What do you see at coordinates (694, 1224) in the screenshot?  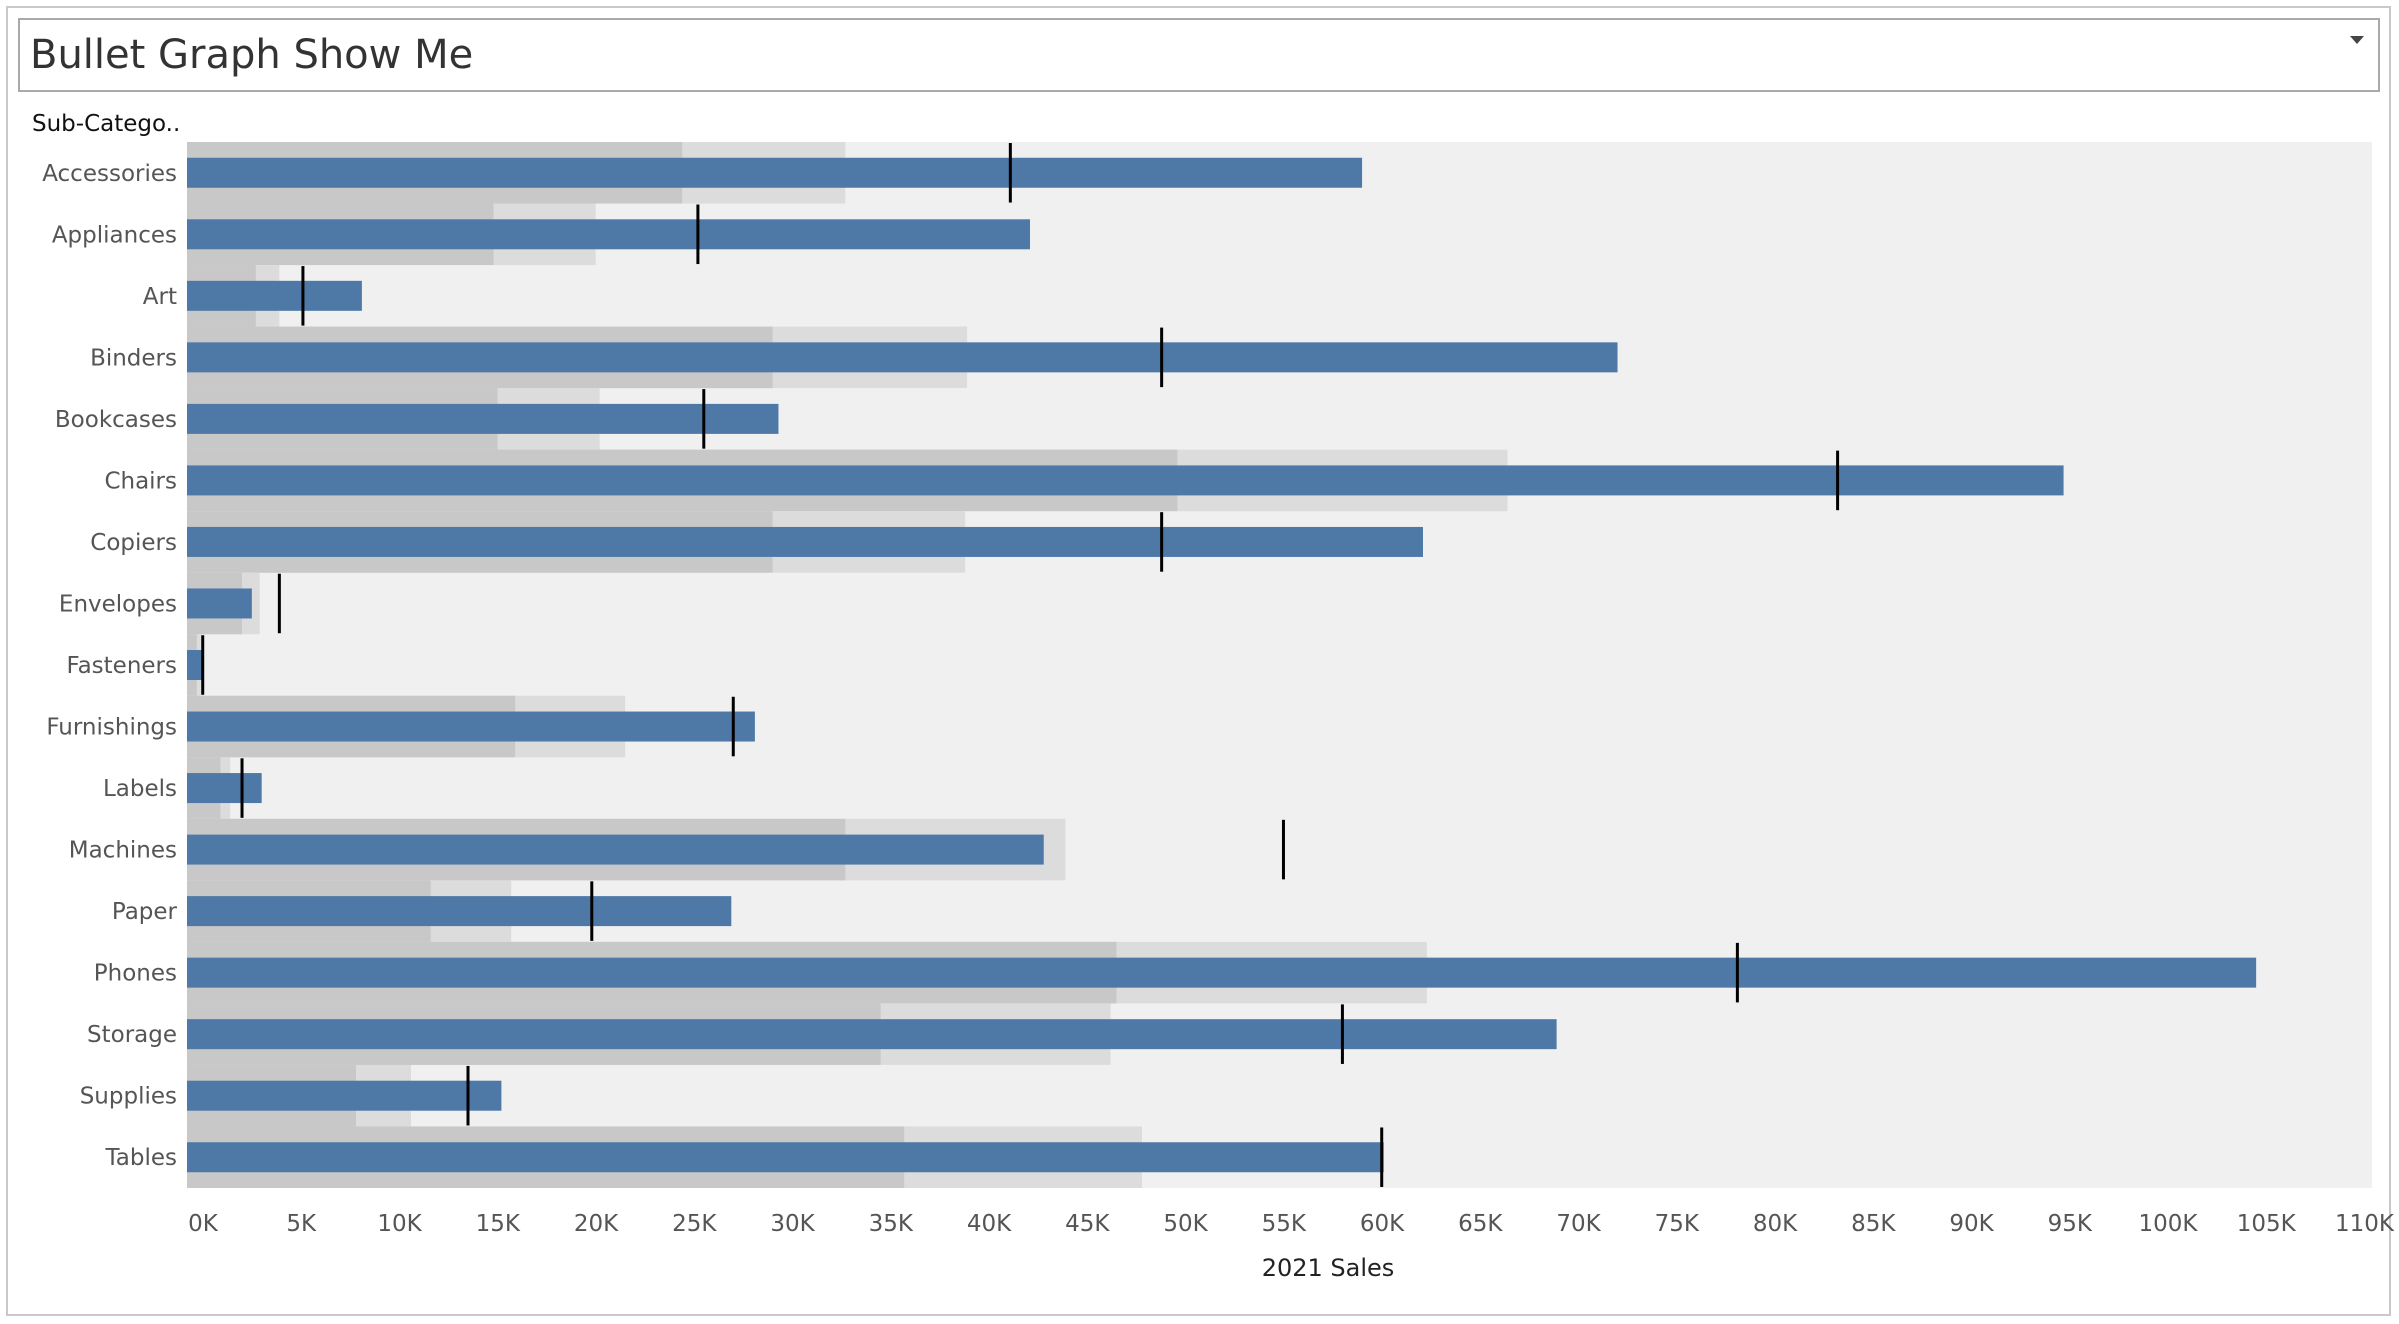 I see `x-tick-label: 25K` at bounding box center [694, 1224].